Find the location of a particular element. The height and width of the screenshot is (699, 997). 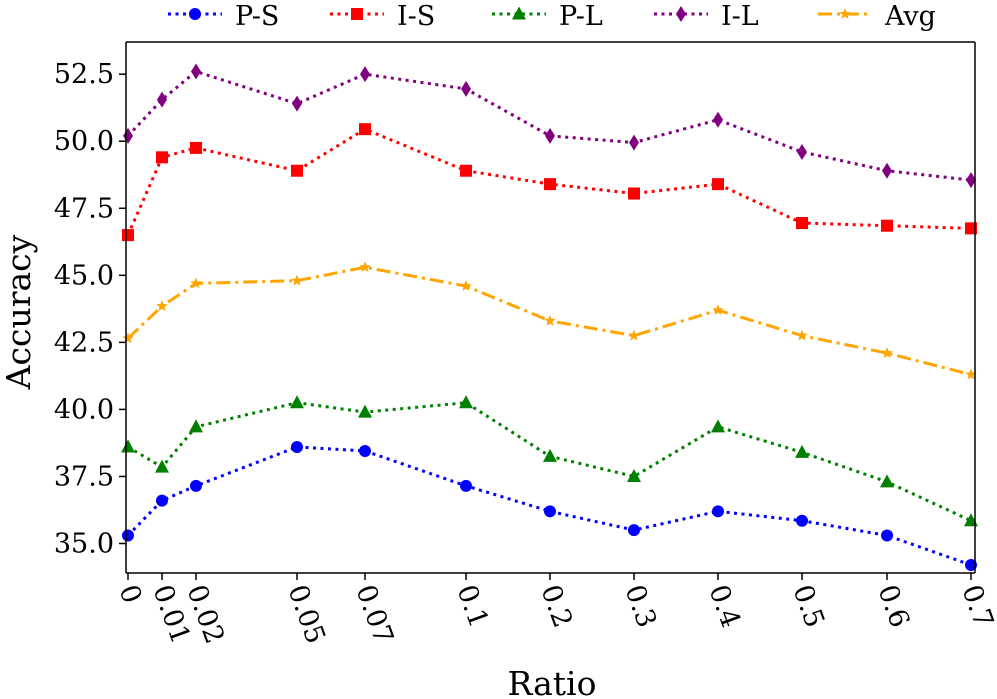

x-tick-label: 0.1 is located at coordinates (472, 606).